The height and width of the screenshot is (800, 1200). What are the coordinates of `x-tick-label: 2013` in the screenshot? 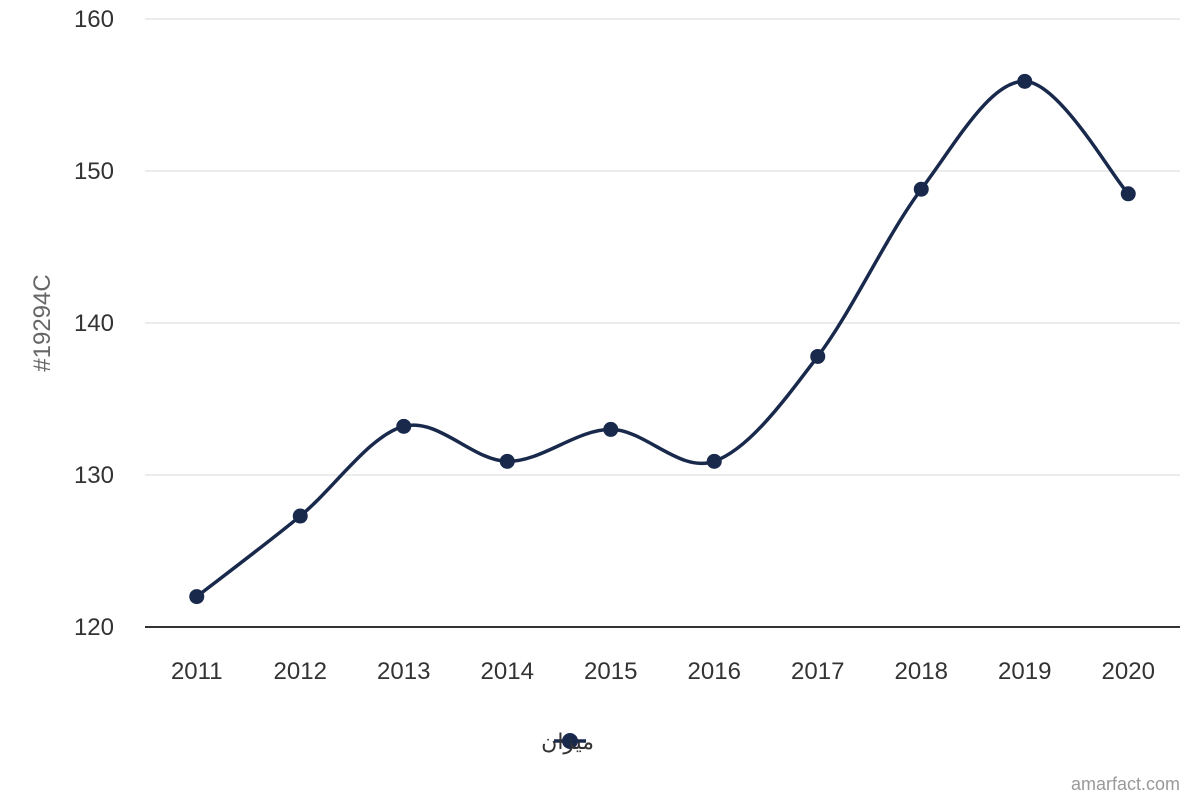 It's located at (403, 671).